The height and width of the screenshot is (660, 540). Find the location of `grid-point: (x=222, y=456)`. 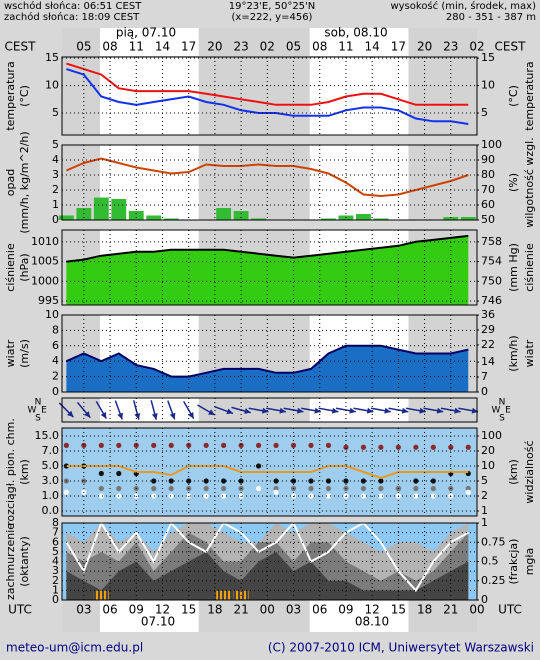

grid-point: (x=222, y=456) is located at coordinates (272, 17).